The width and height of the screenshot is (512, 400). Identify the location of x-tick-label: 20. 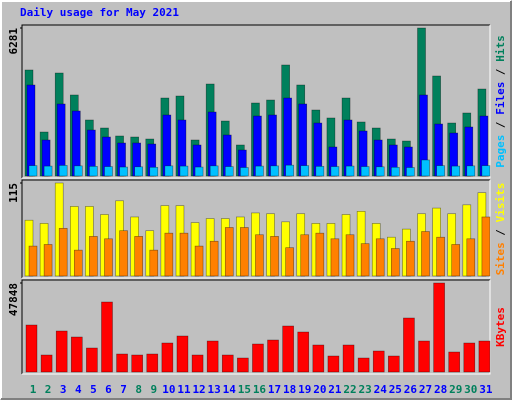
(319, 389).